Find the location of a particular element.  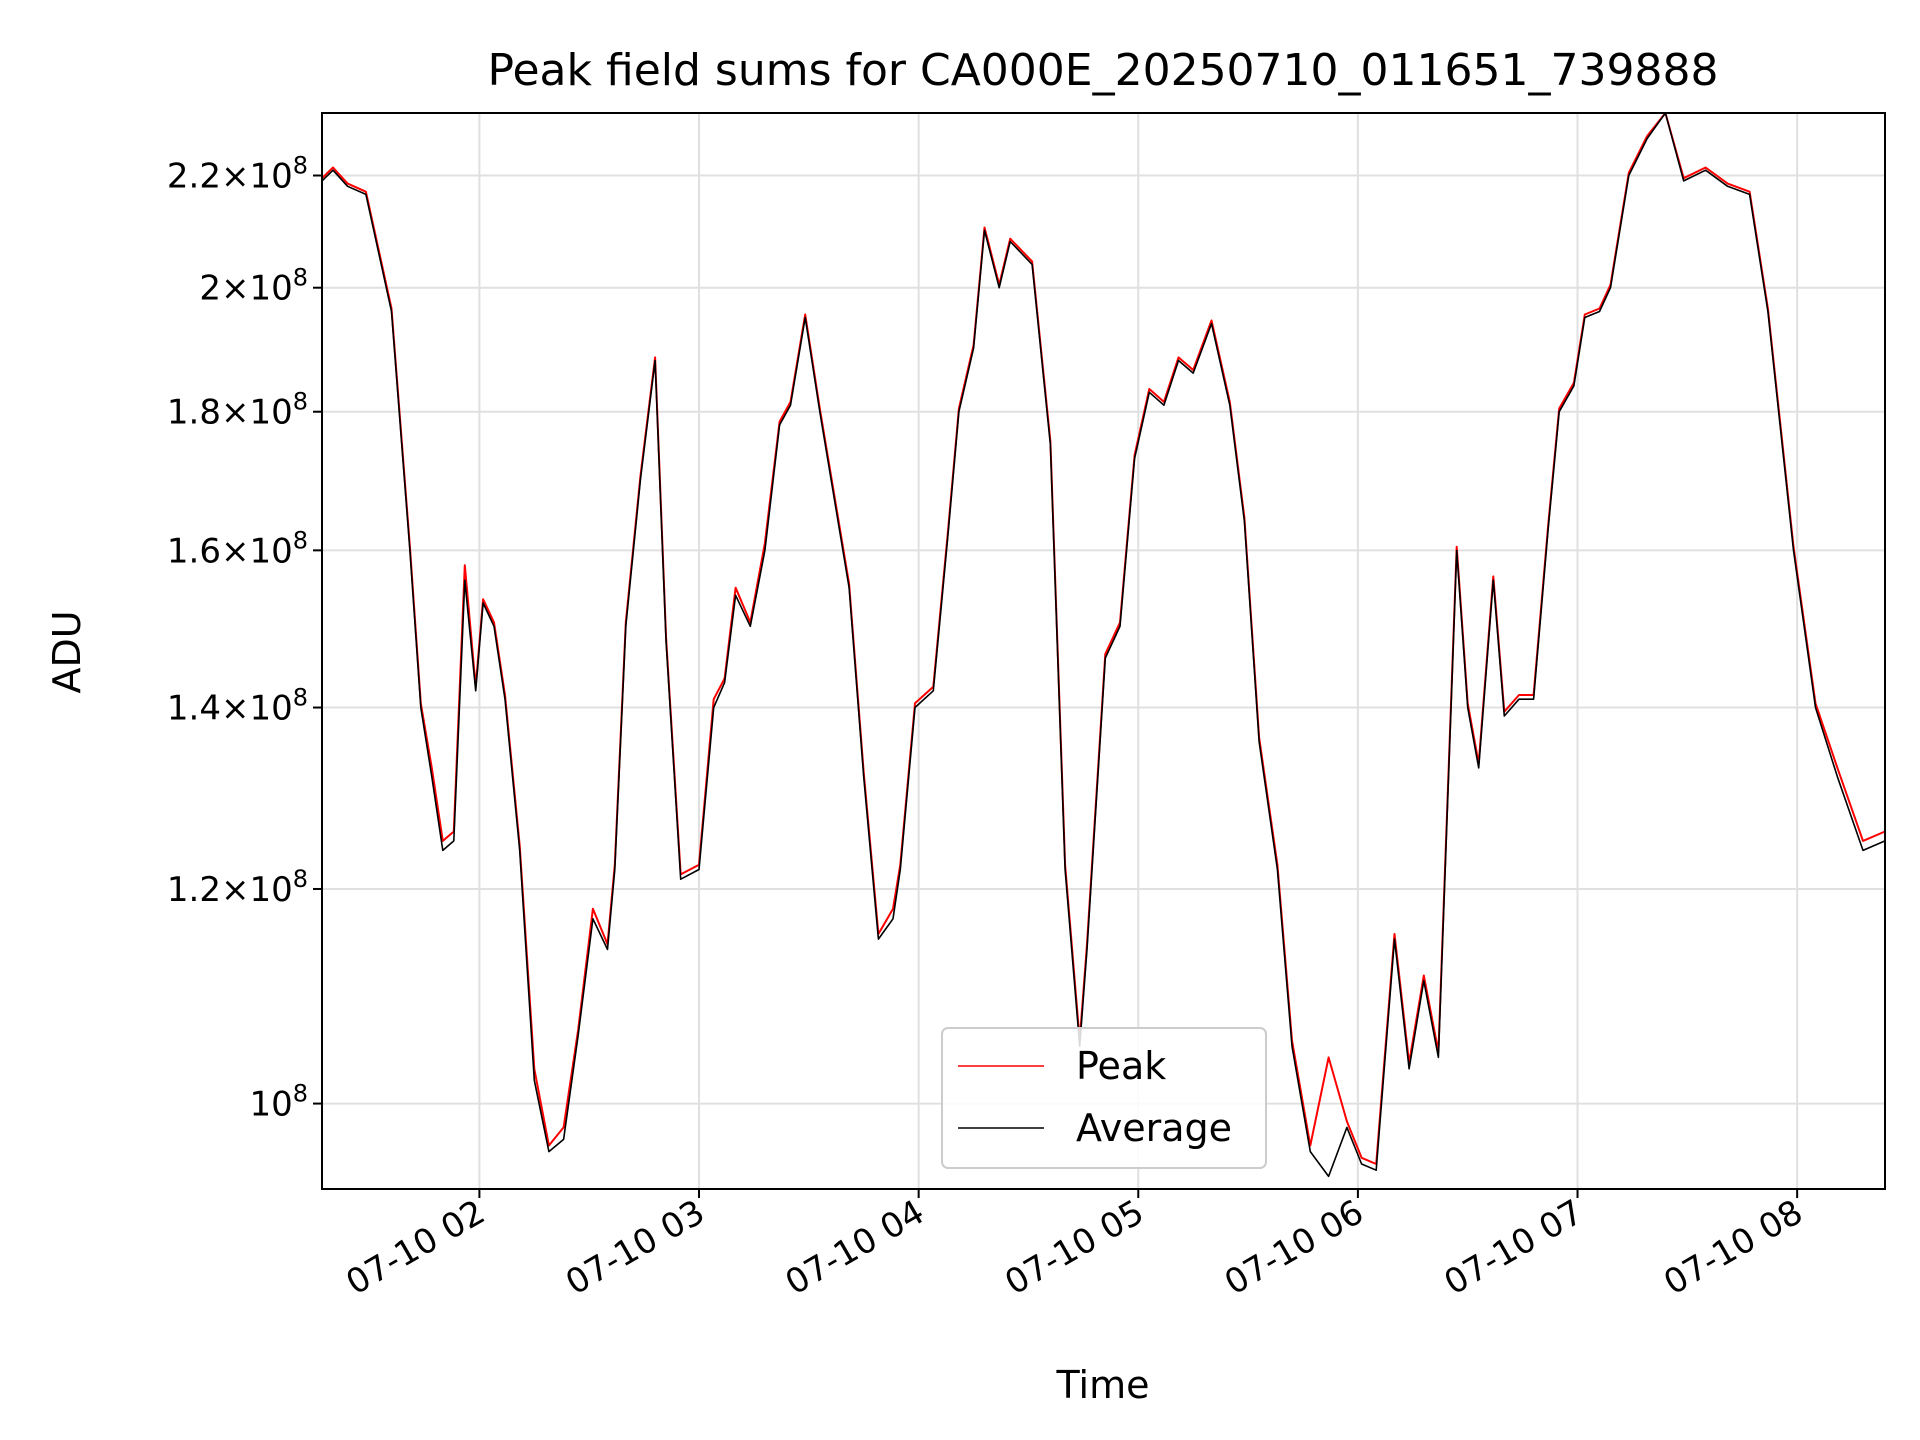

legend-box is located at coordinates (1104, 1098).